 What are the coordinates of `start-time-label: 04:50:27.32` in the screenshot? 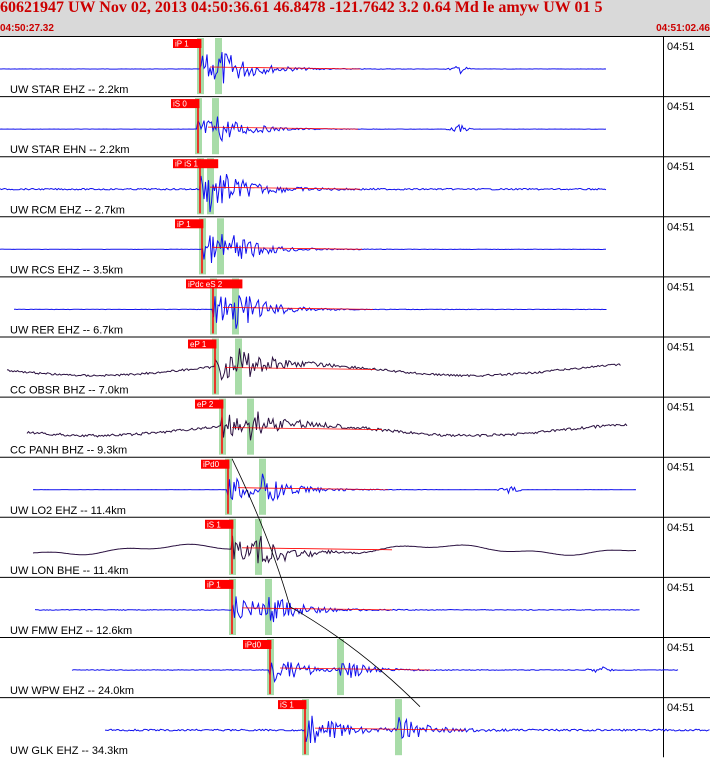 It's located at (27, 28).